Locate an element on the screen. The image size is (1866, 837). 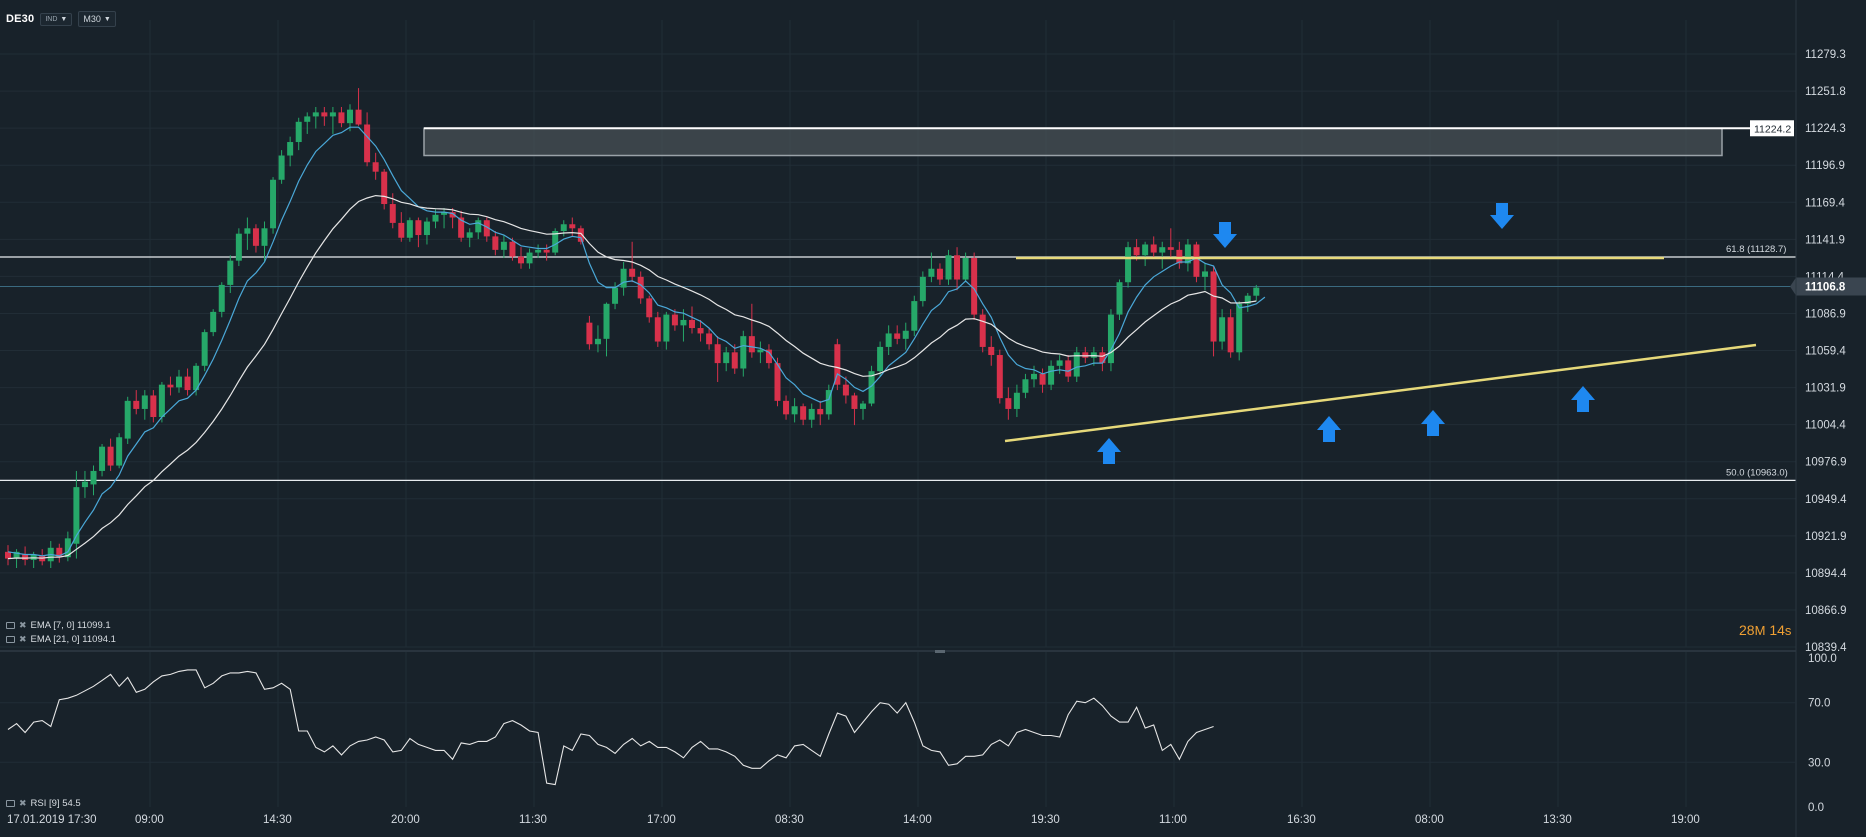
candle-countdown: 28M 14s is located at coordinates (1765, 630).